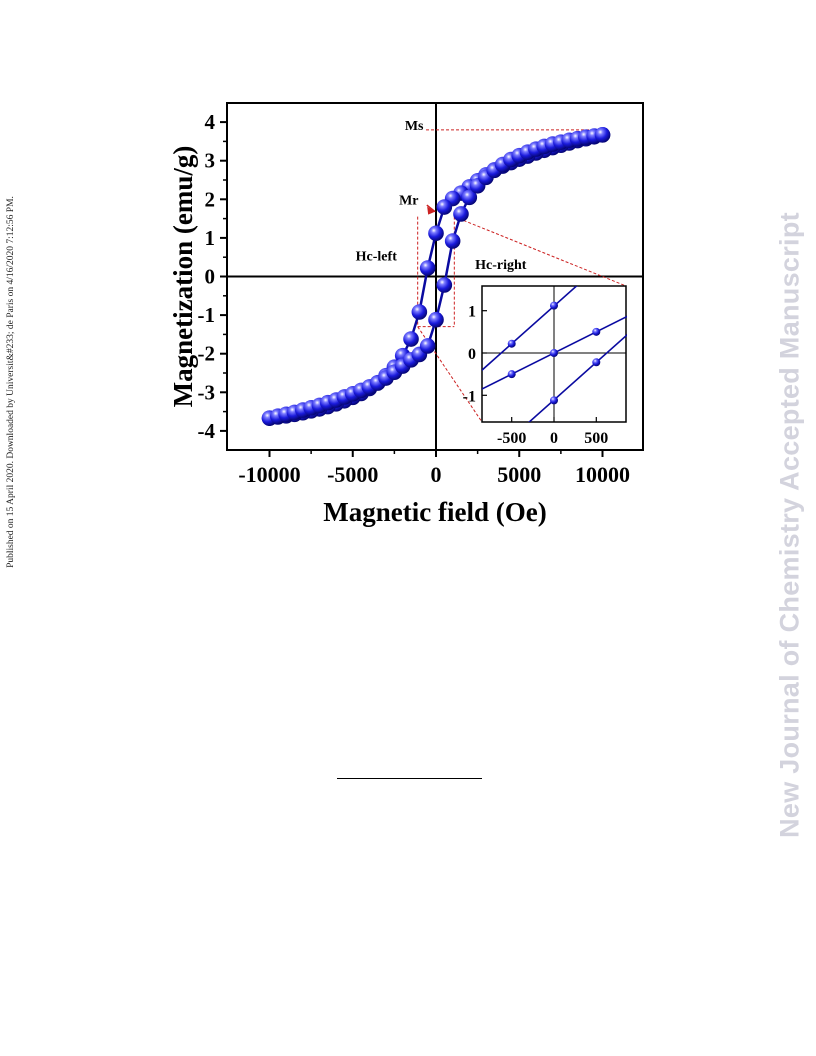 The height and width of the screenshot is (1056, 816). Describe the element at coordinates (352, 474) in the screenshot. I see `x-tick-label: -5000` at that location.